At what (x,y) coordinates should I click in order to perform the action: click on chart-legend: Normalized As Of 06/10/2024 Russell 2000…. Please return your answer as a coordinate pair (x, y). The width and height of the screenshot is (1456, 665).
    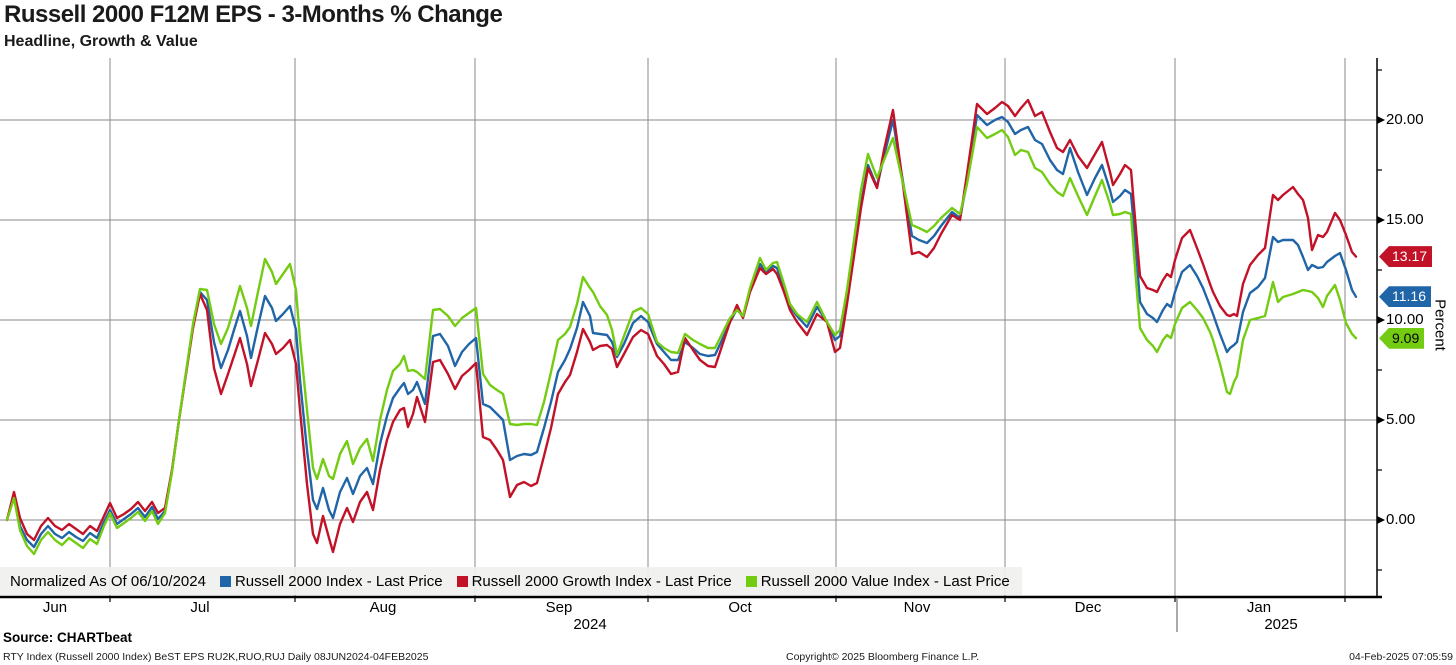
    Looking at the image, I should click on (511, 581).